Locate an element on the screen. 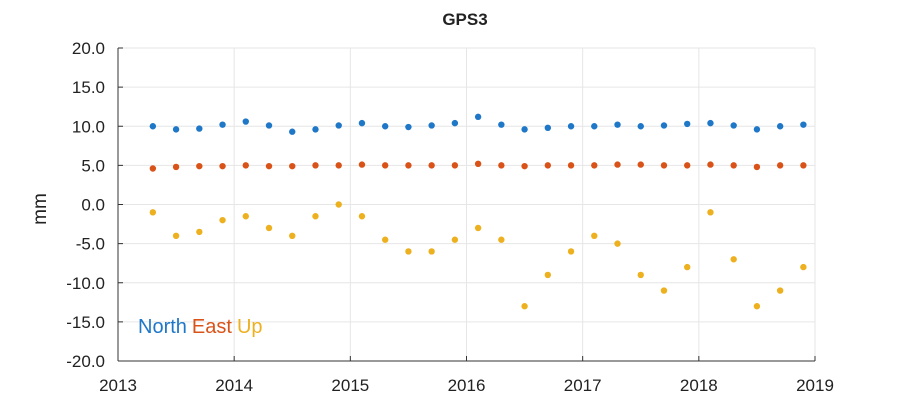  y-tick-label: 20.0 is located at coordinates (88, 48).